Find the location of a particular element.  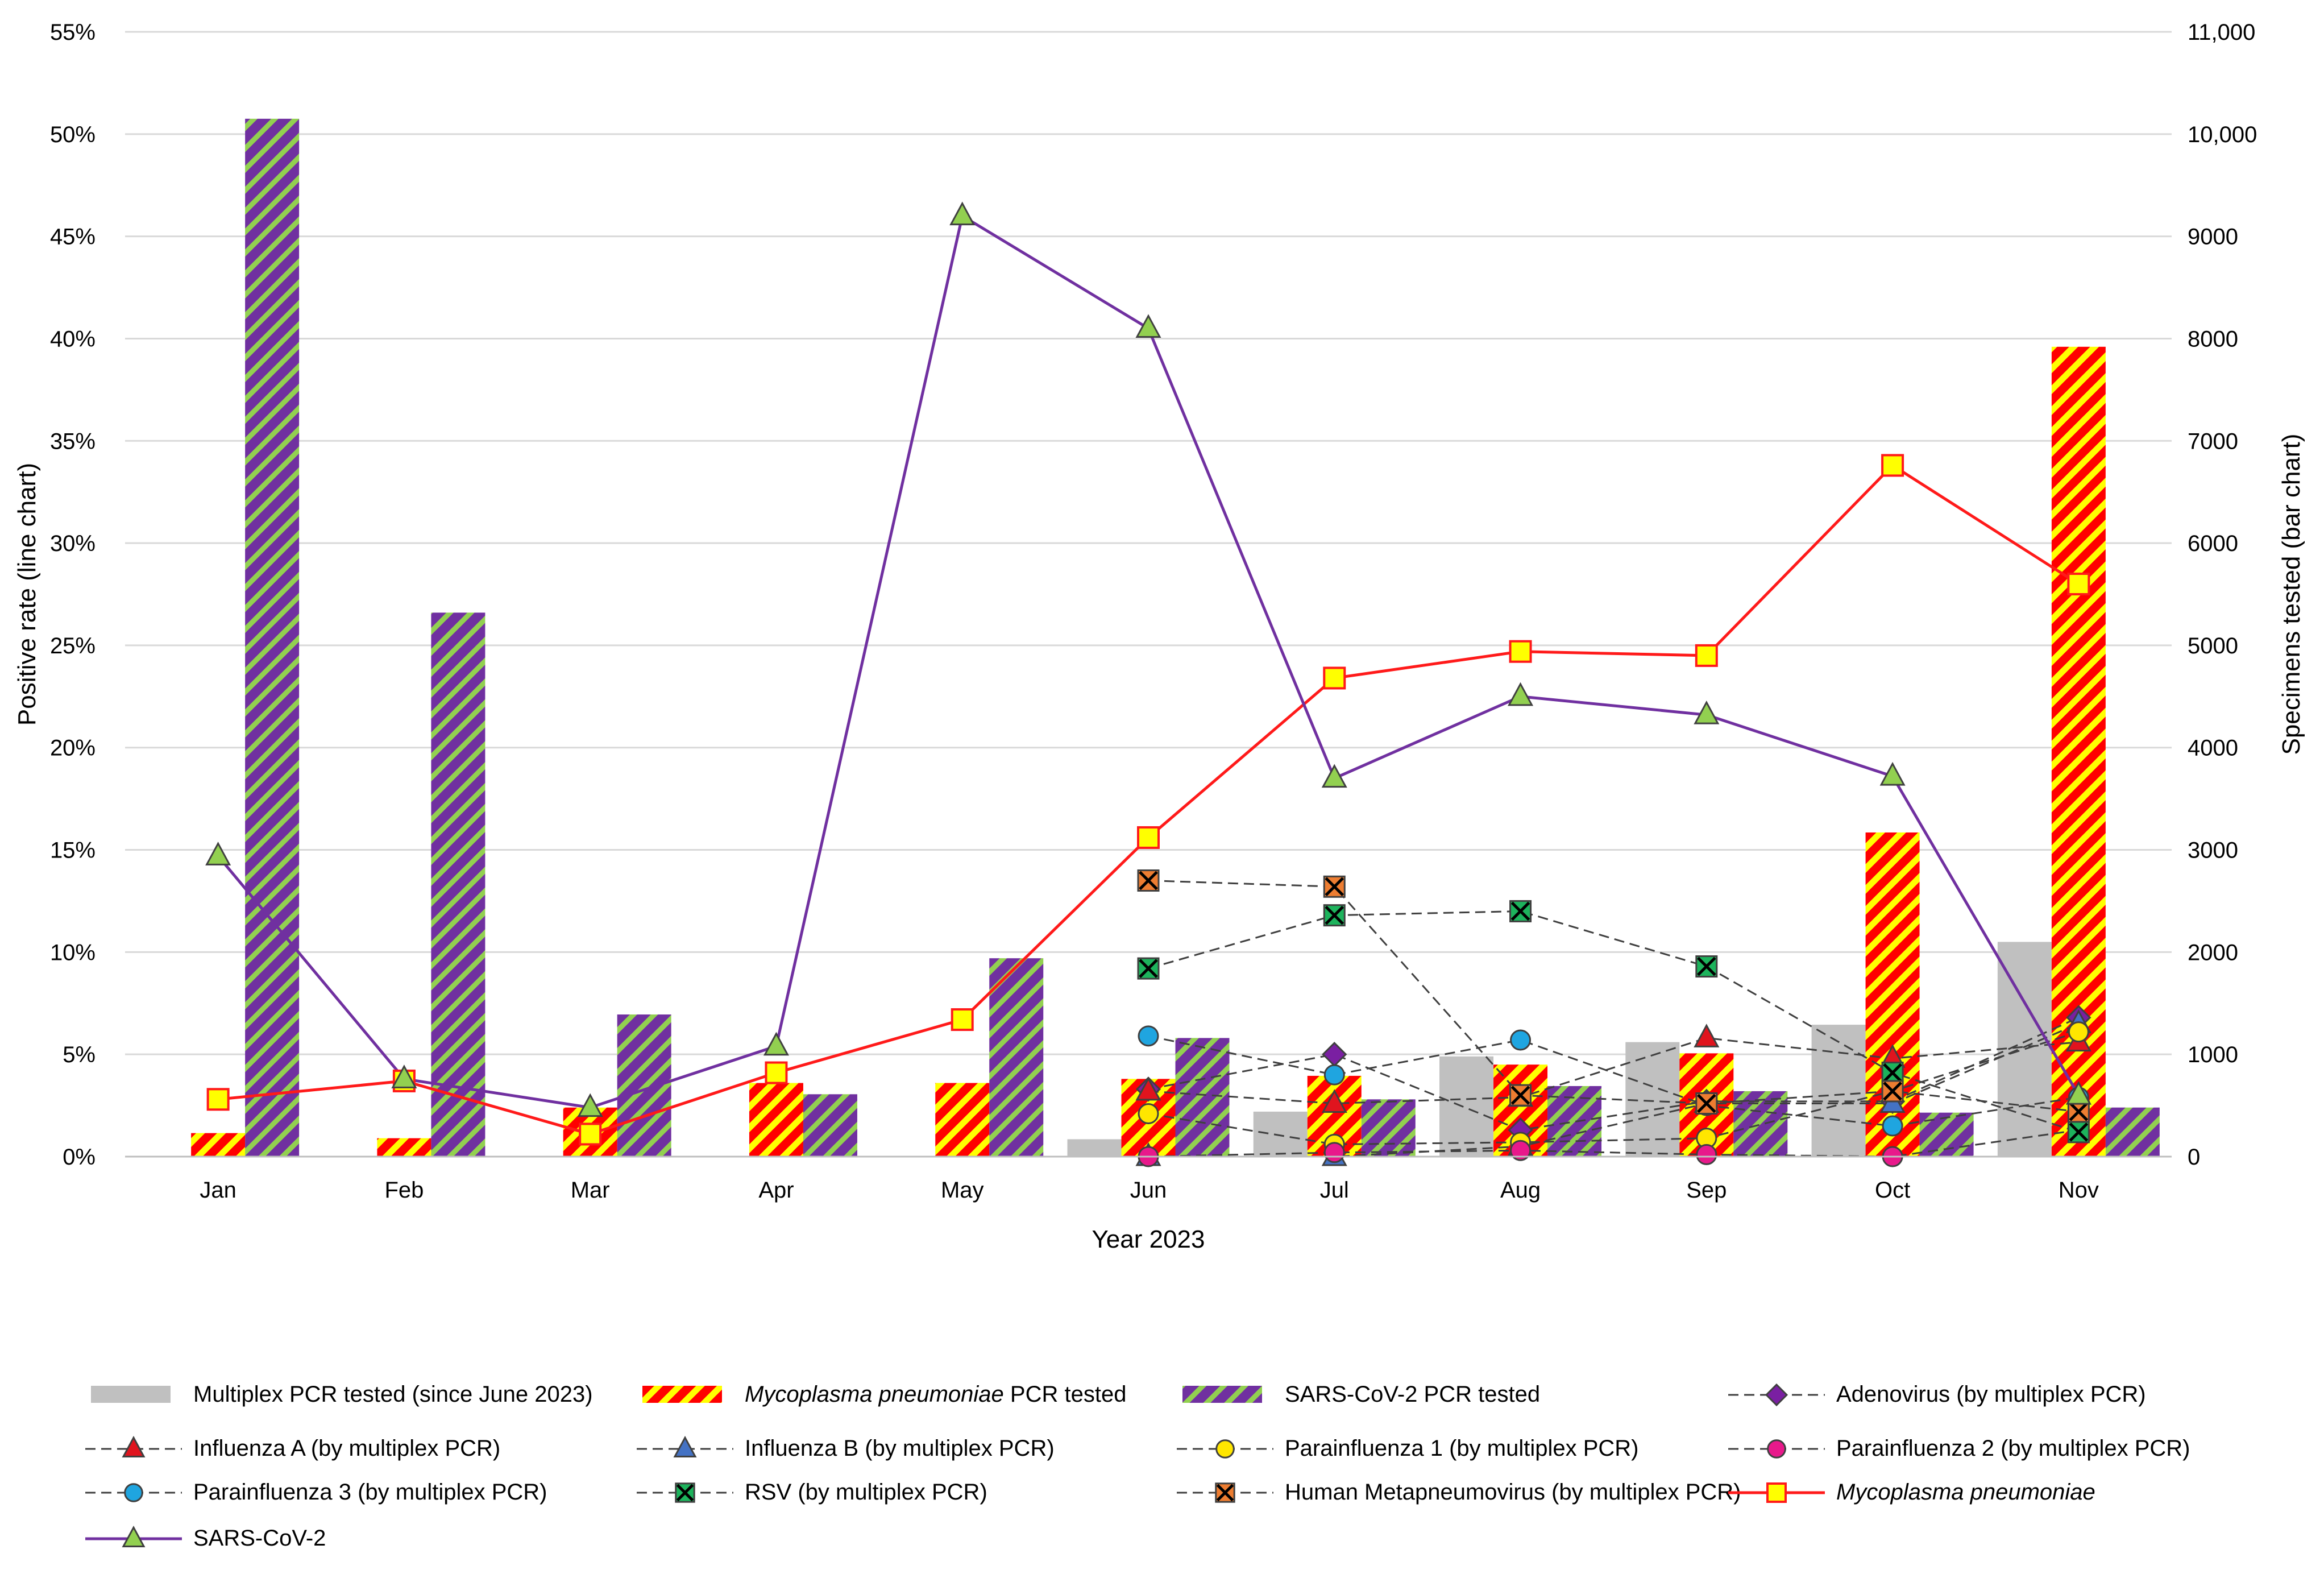

y-right-tick-label: 11,000 is located at coordinates (2221, 32).